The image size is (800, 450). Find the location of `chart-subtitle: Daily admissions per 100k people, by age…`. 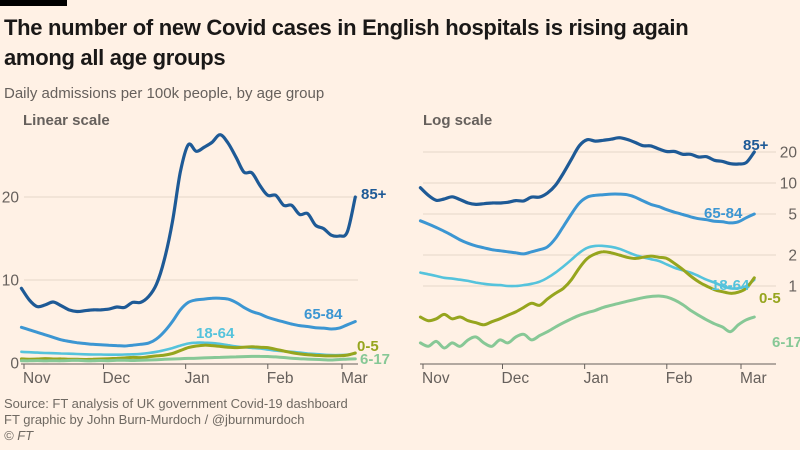

chart-subtitle: Daily admissions per 100k people, by age… is located at coordinates (164, 93).